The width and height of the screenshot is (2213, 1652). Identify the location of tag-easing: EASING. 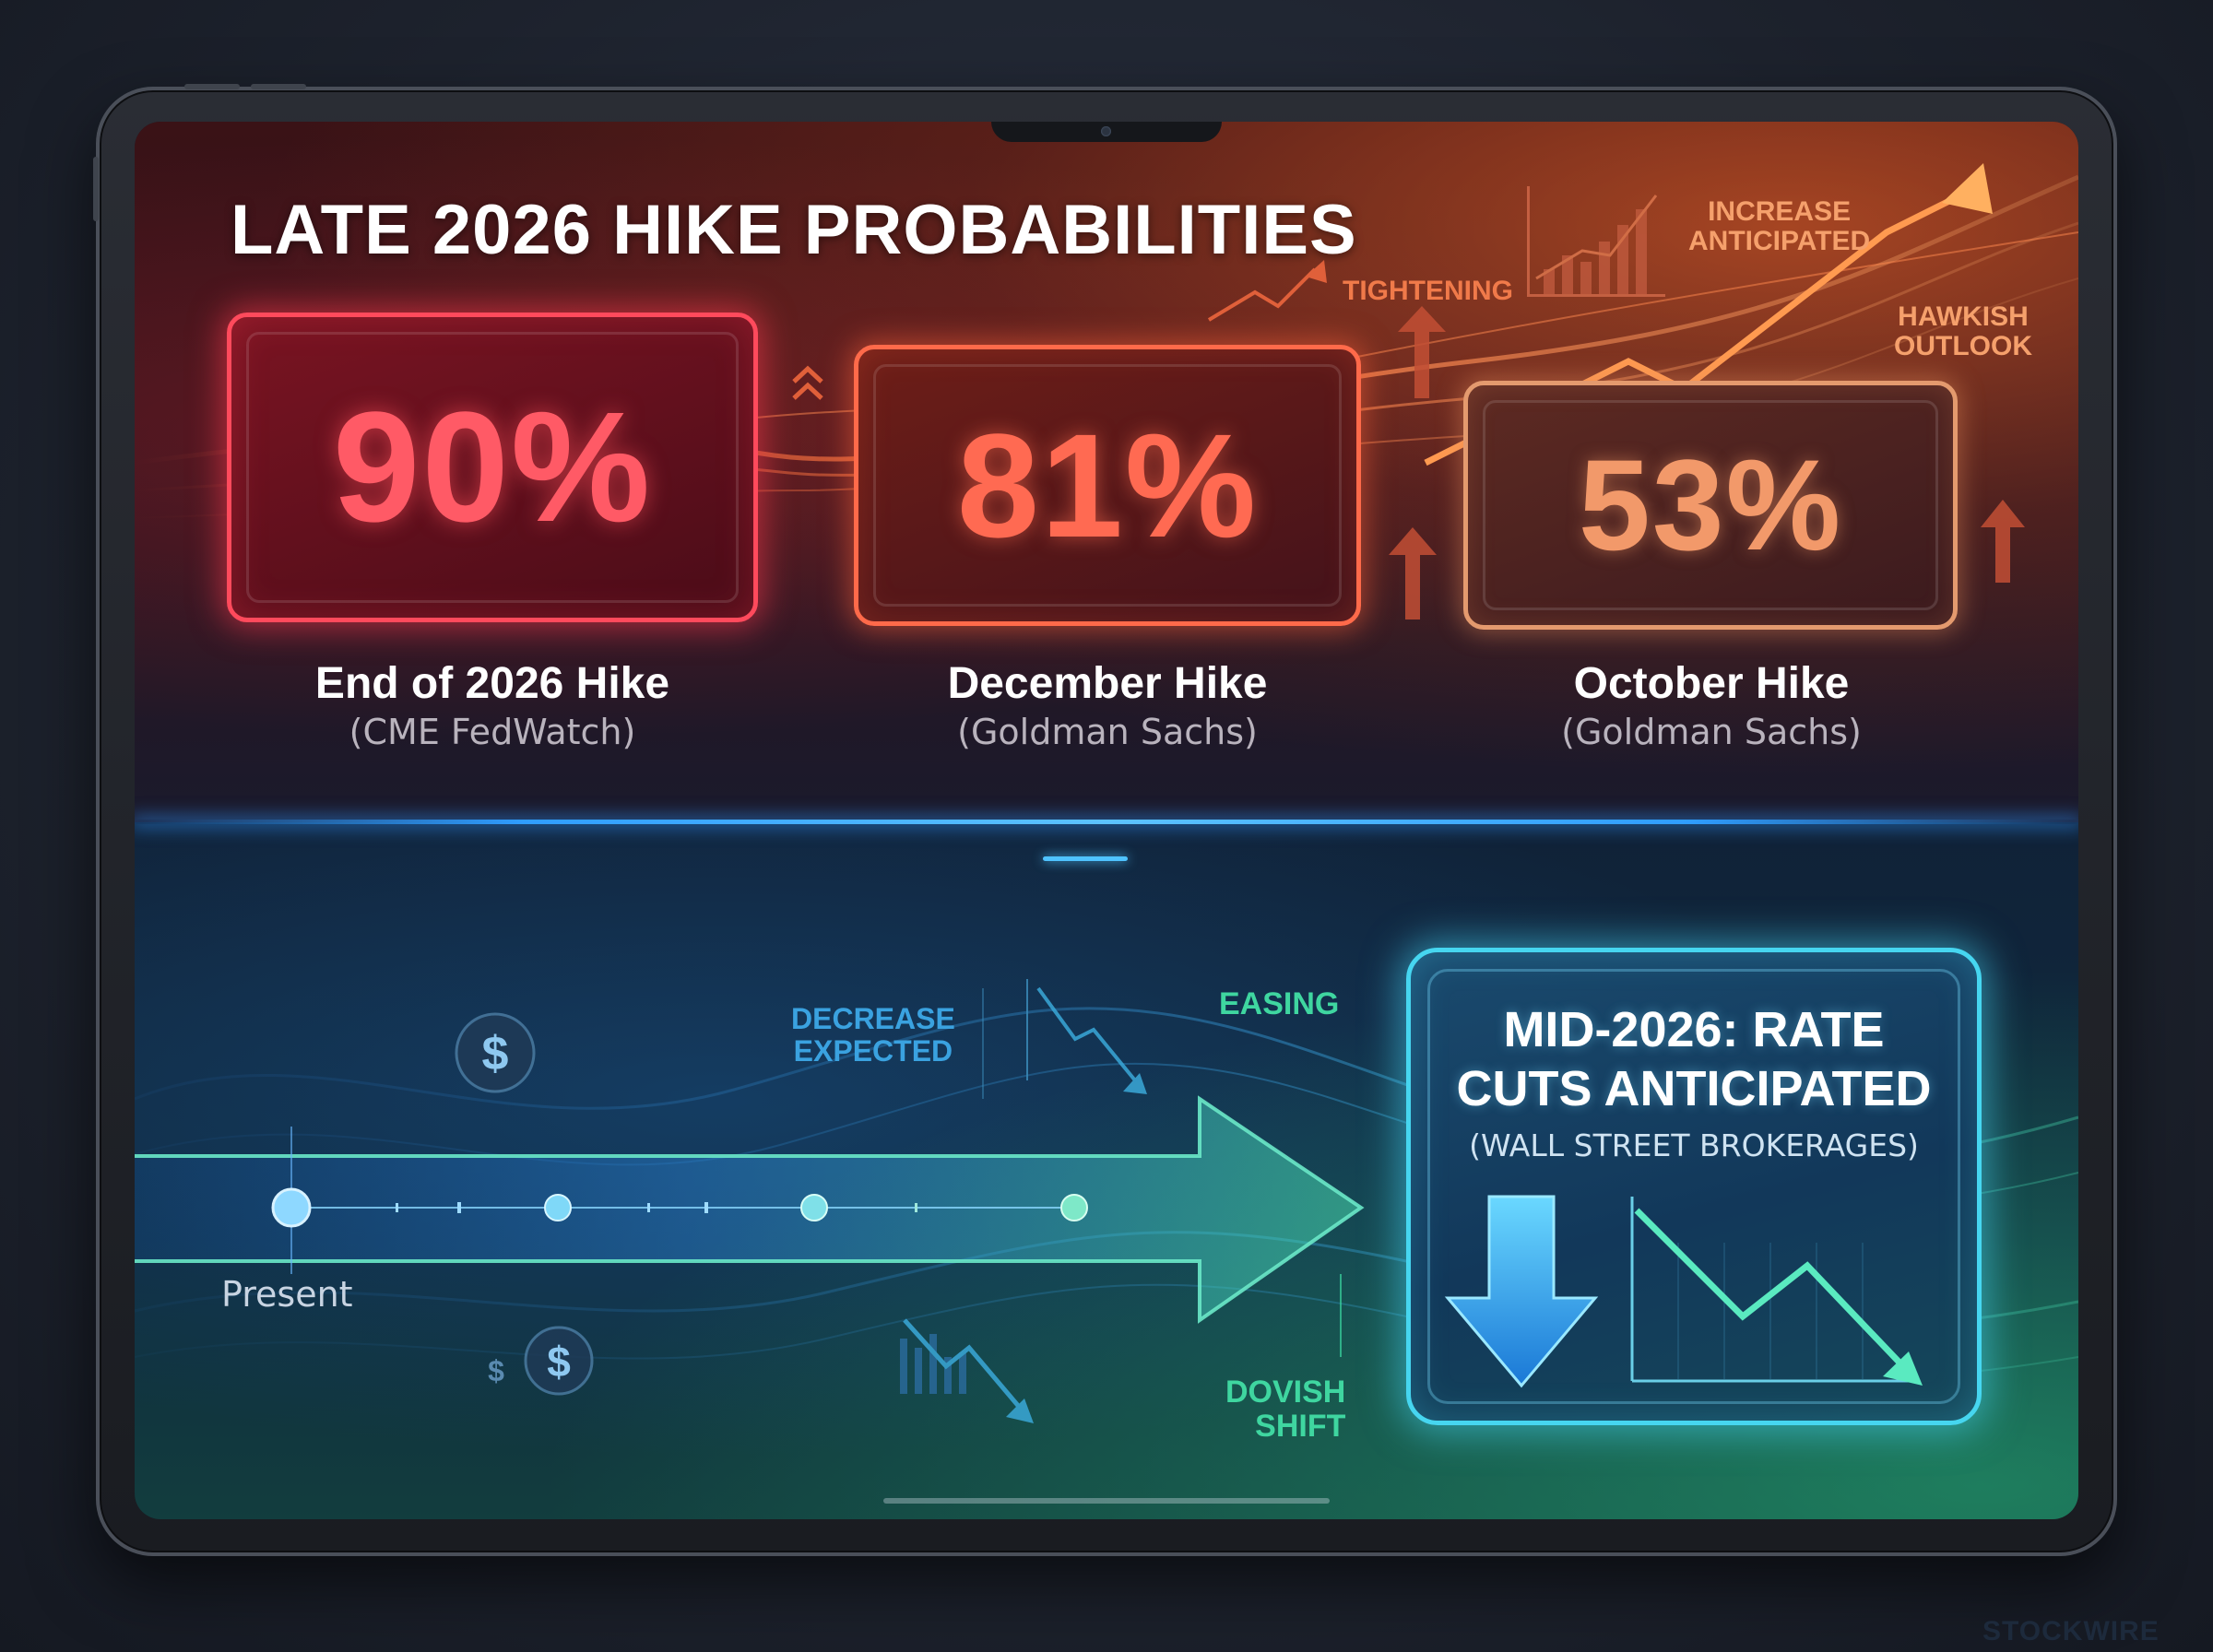
(1279, 1003).